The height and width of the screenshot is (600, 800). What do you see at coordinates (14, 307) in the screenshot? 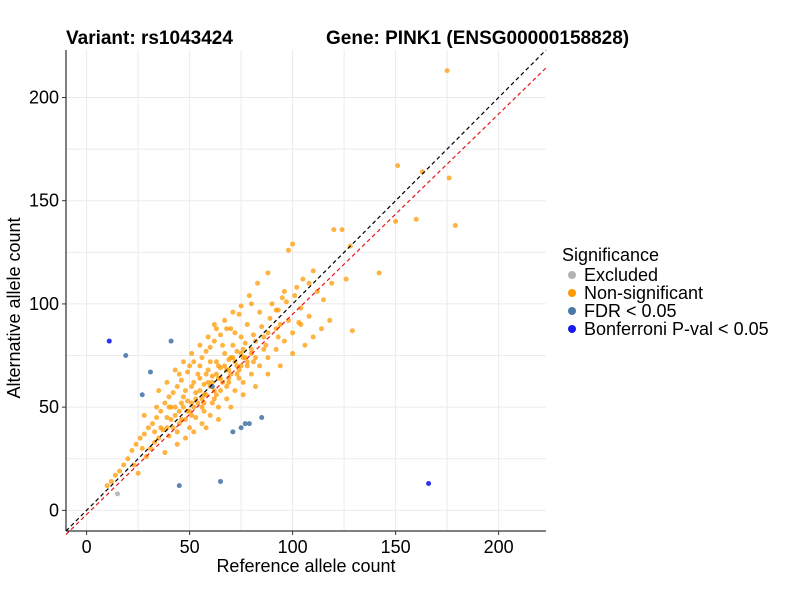
I see `y-axis-label: Alternative allele count` at bounding box center [14, 307].